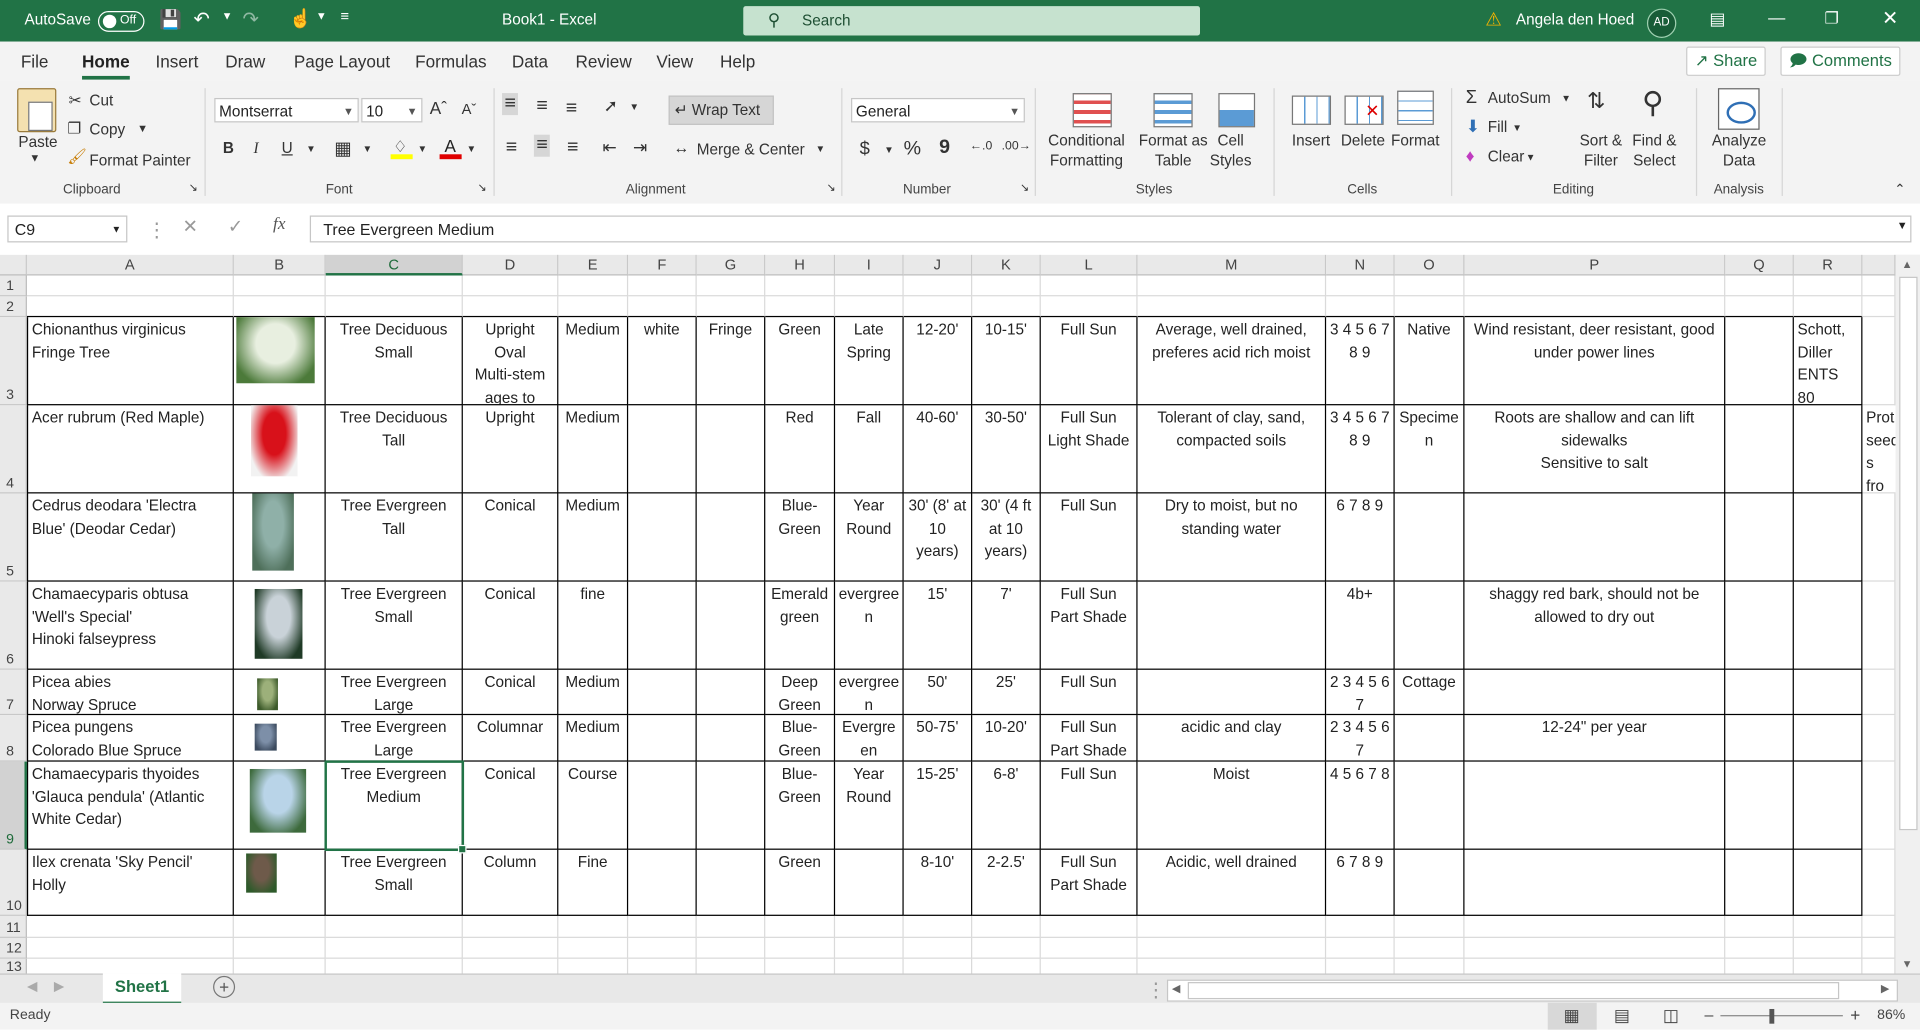 The width and height of the screenshot is (1920, 1030). Describe the element at coordinates (13, 286) in the screenshot. I see `row-header: 1` at that location.